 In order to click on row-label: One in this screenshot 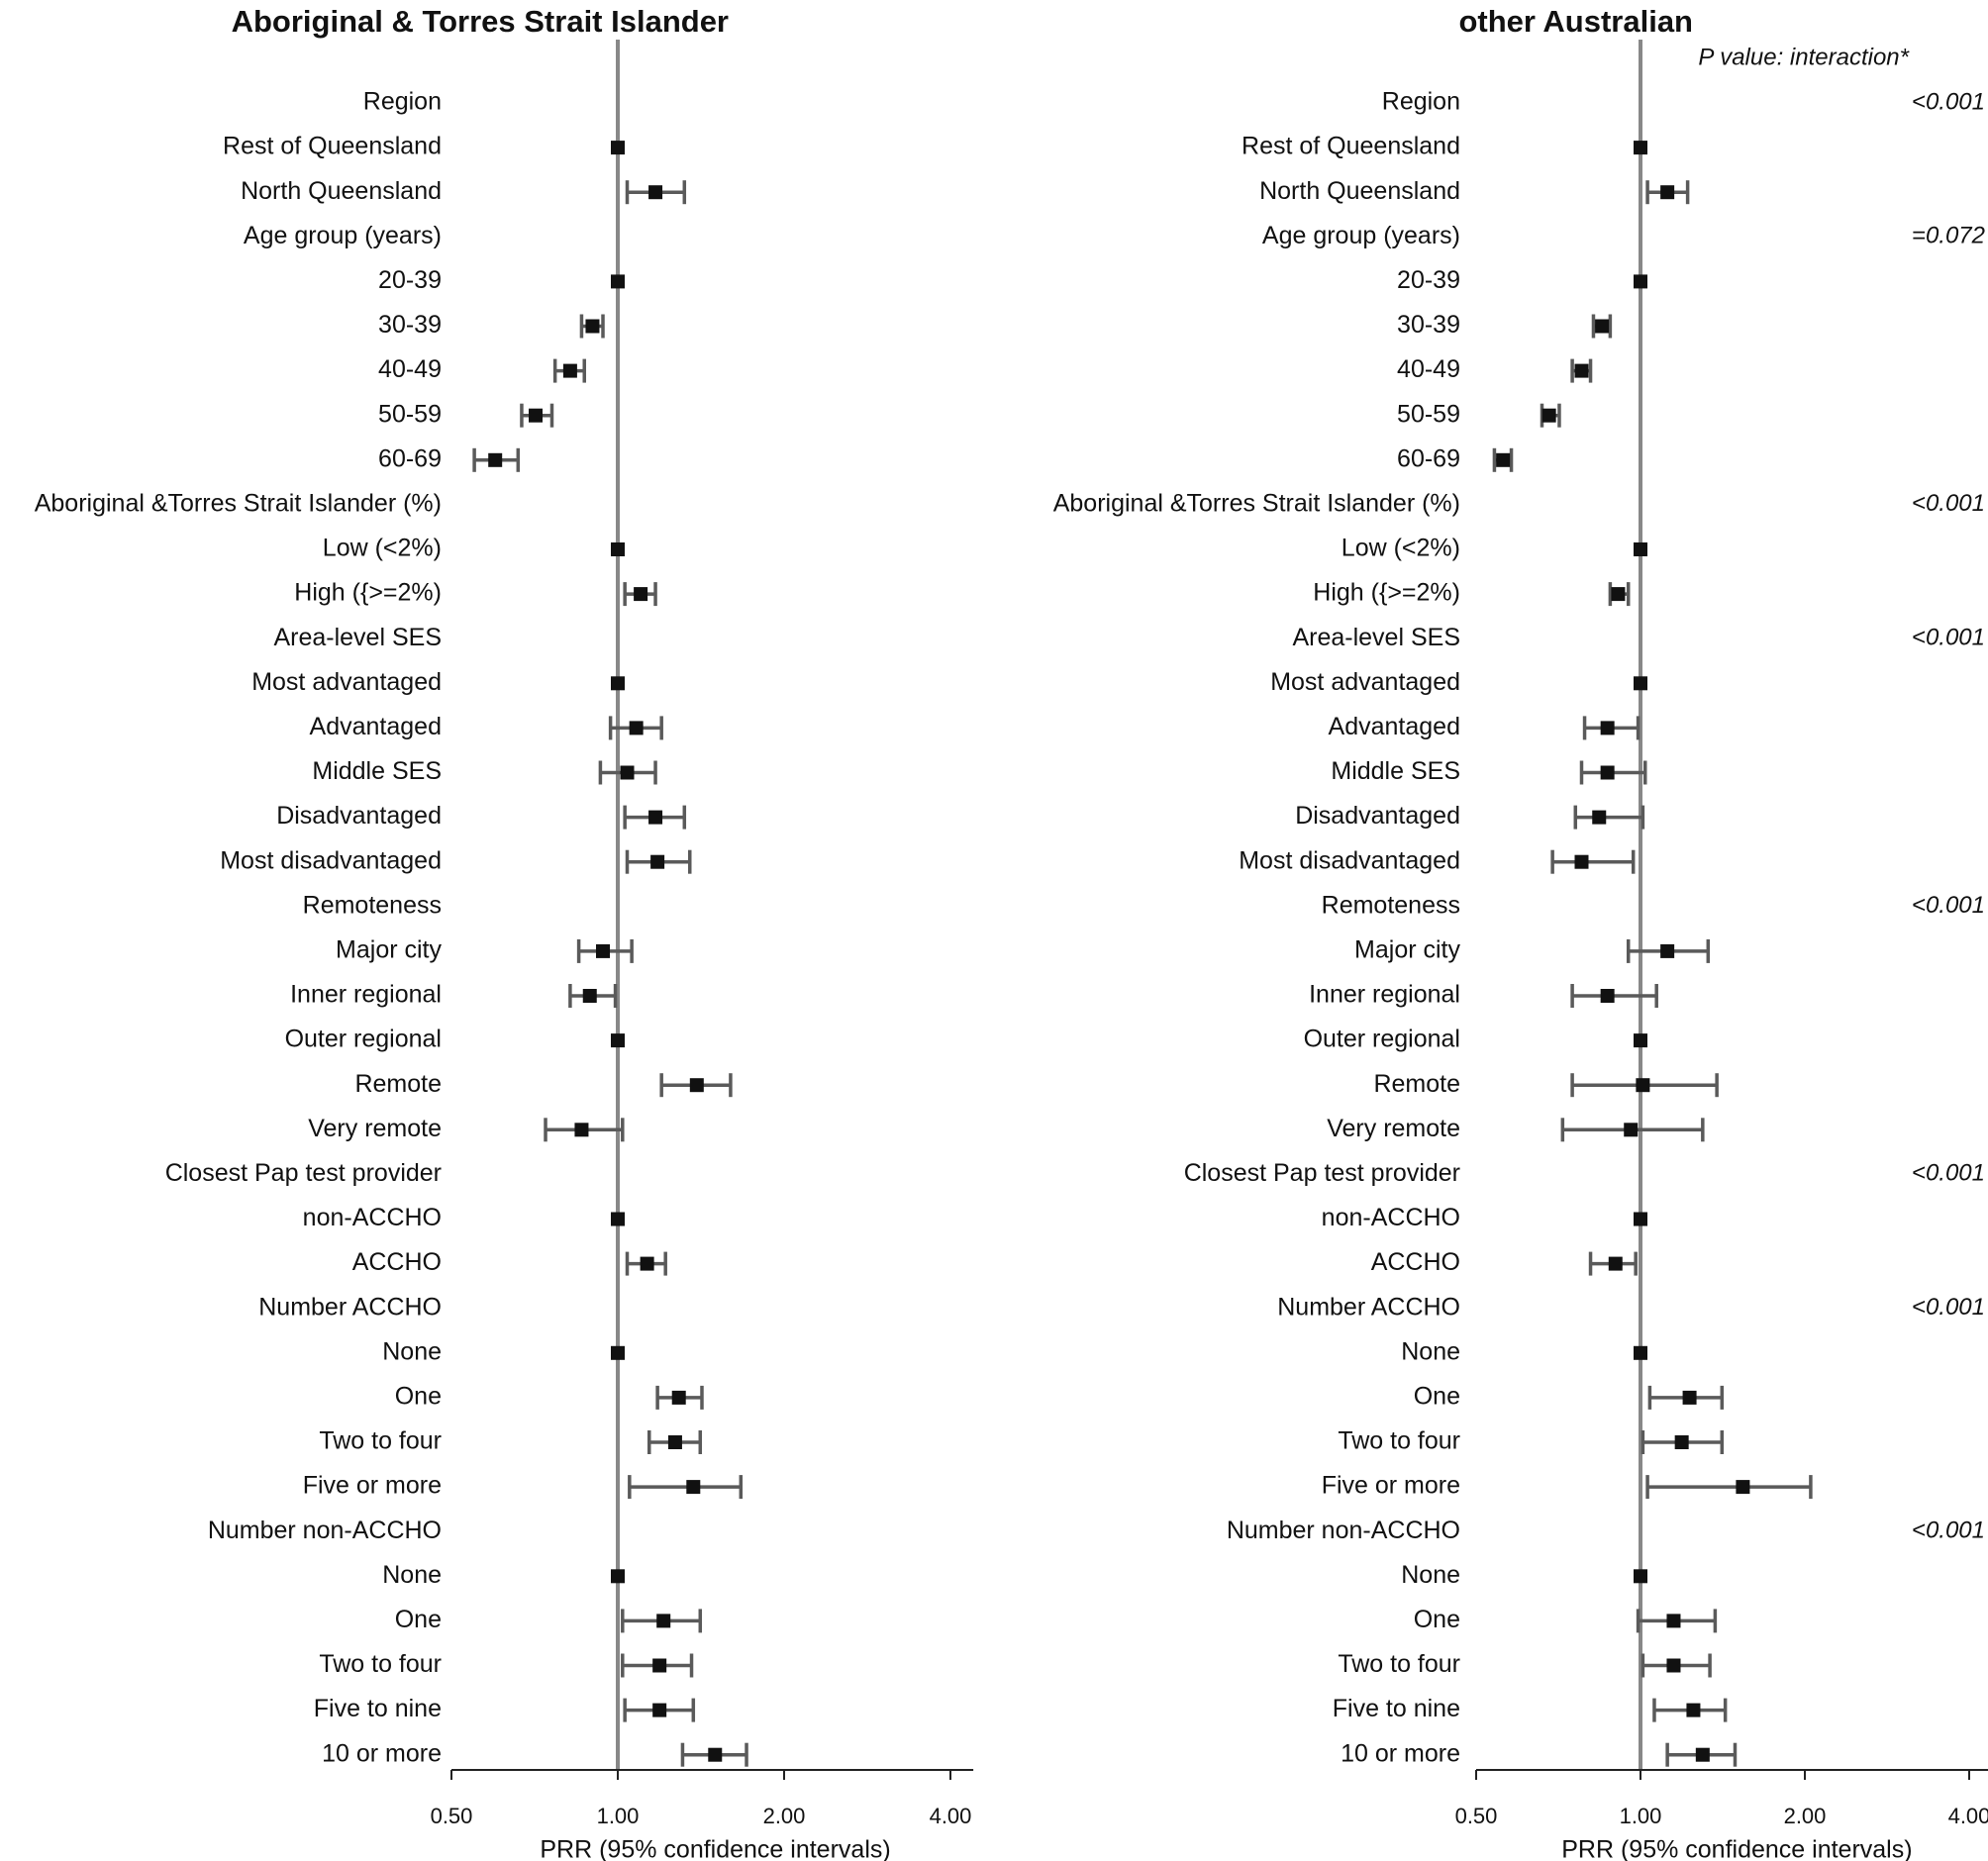, I will do `click(1437, 1397)`.